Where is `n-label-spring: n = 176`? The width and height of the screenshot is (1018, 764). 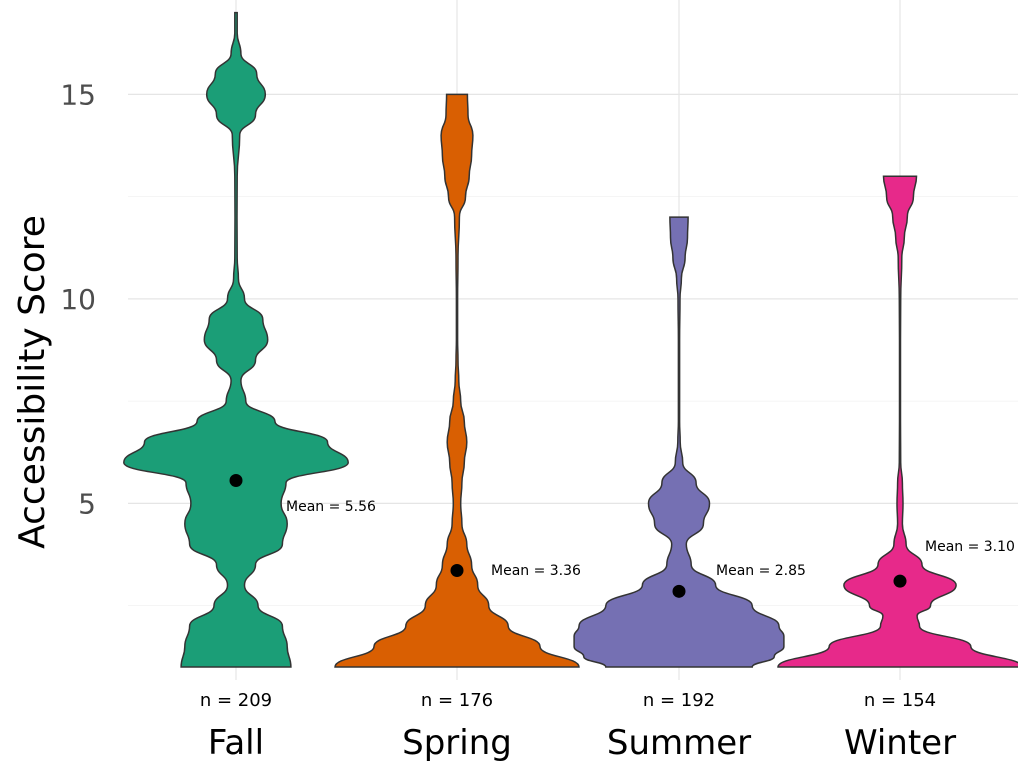 n-label-spring: n = 176 is located at coordinates (457, 700).